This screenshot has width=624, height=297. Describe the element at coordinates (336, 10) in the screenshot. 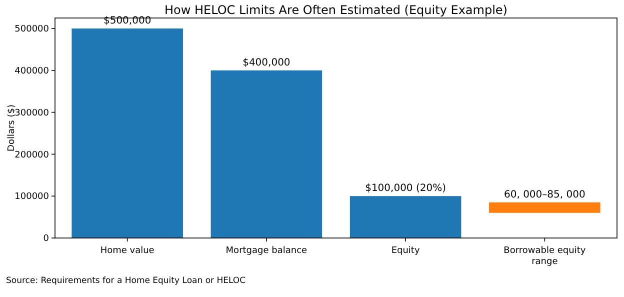

I see `chart-title: How HELOC Limits Are Often Estimated (Equity Example)` at that location.